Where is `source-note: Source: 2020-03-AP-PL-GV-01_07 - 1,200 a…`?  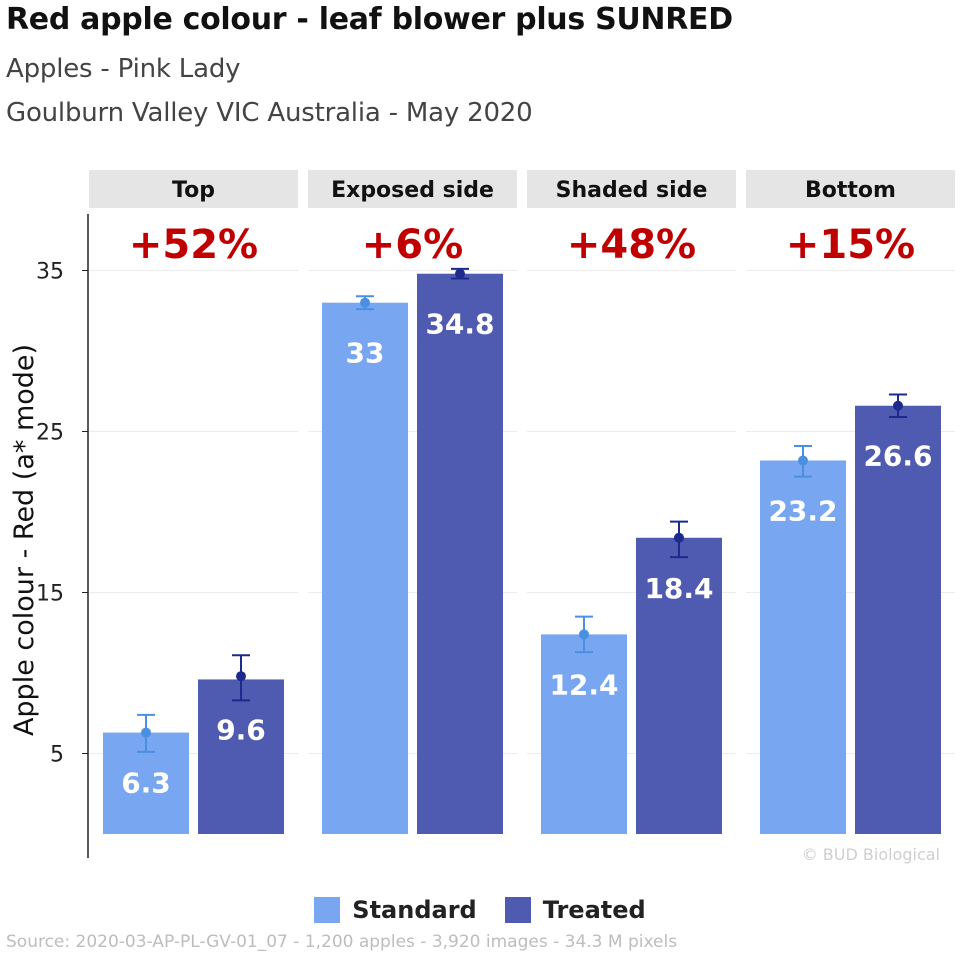
source-note: Source: 2020-03-AP-PL-GV-01_07 - 1,200 a… is located at coordinates (342, 942).